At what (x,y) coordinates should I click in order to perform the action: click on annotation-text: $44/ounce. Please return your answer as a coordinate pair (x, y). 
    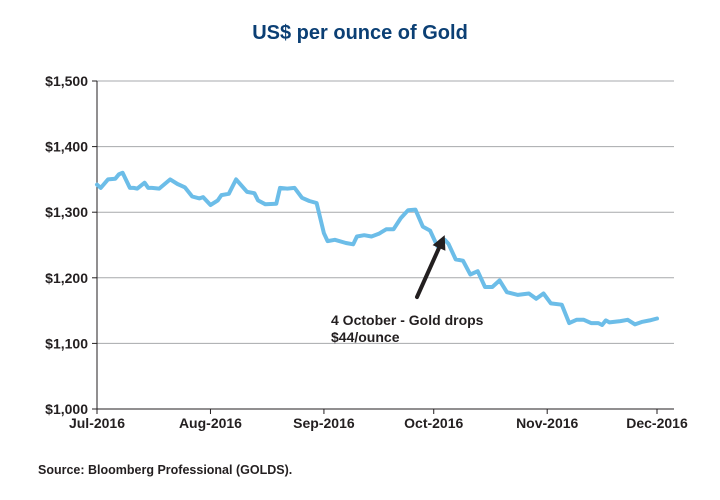
    Looking at the image, I should click on (365, 337).